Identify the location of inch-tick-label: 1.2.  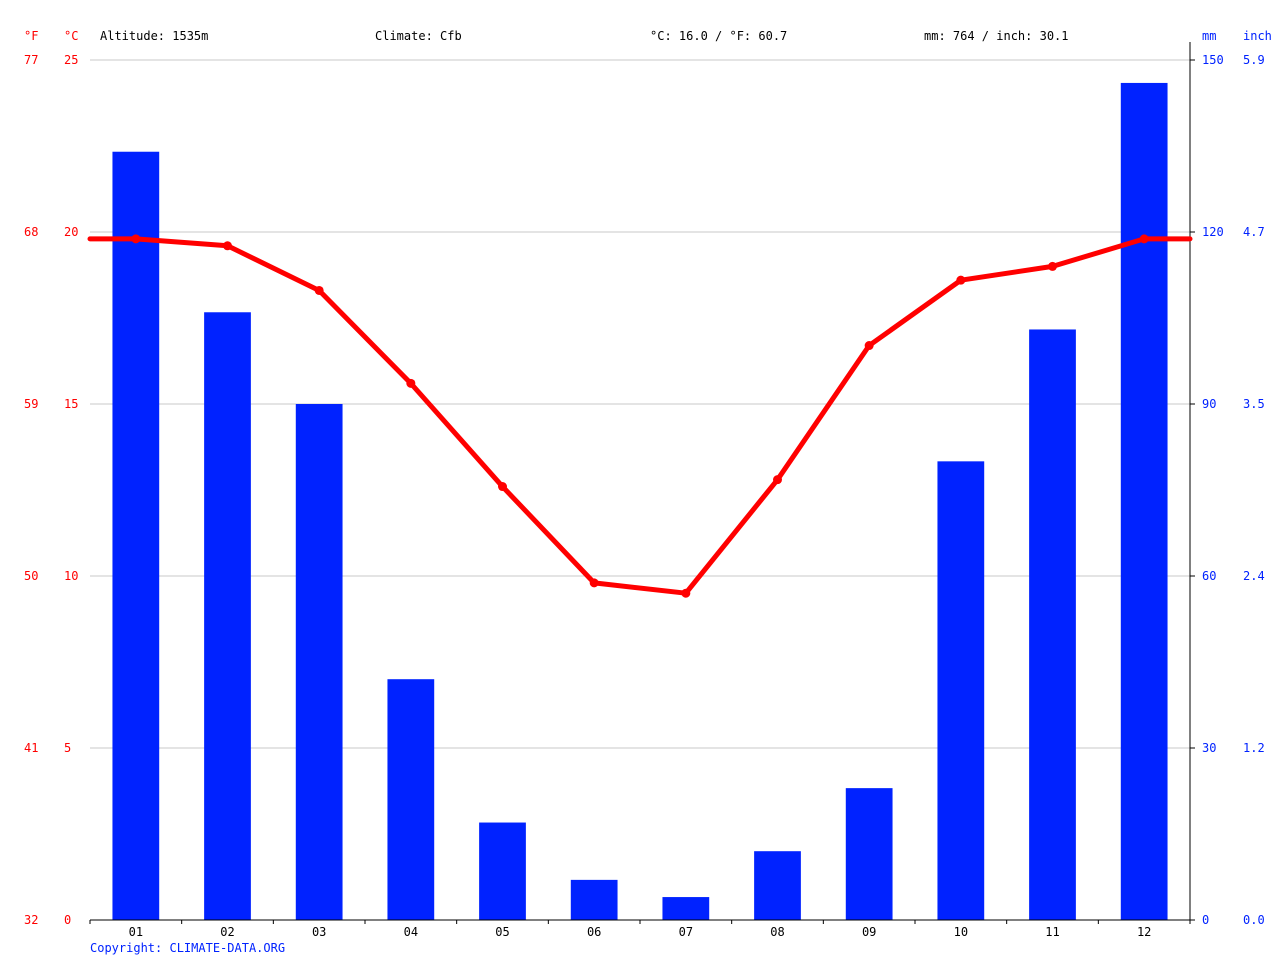
(1254, 748).